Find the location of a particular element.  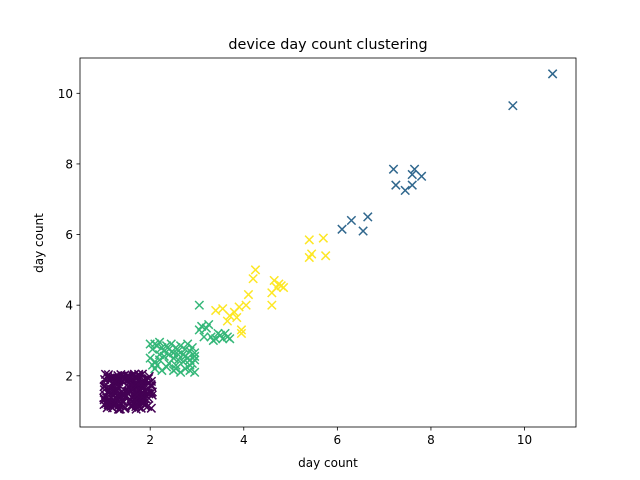

x-tick-label: 4 is located at coordinates (244, 440).